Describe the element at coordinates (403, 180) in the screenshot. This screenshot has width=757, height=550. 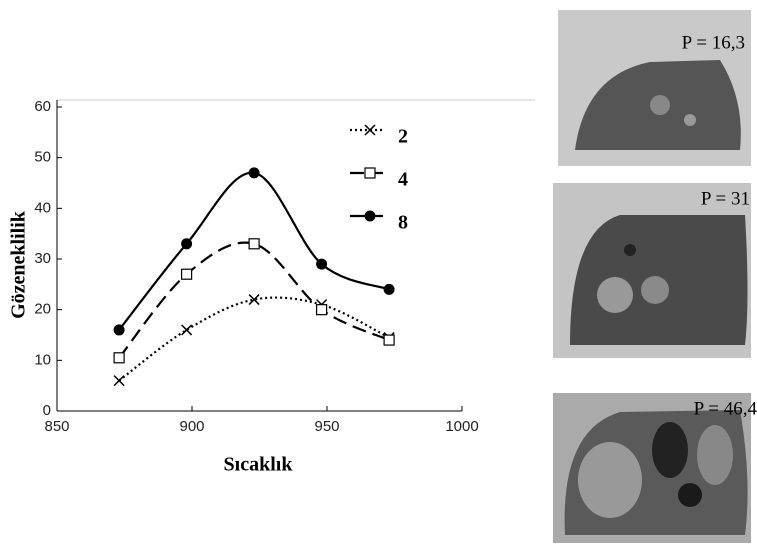
I see `legend-label: 4` at that location.